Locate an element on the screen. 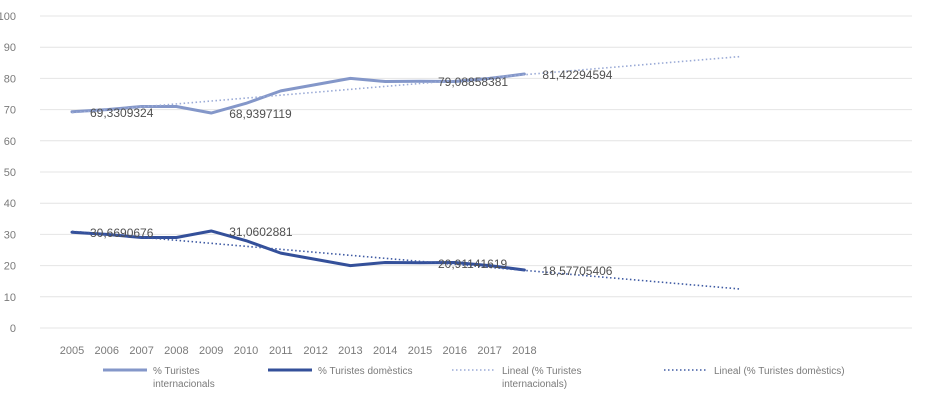 This screenshot has width=926, height=400. x-tick-label: 2006 is located at coordinates (107, 351).